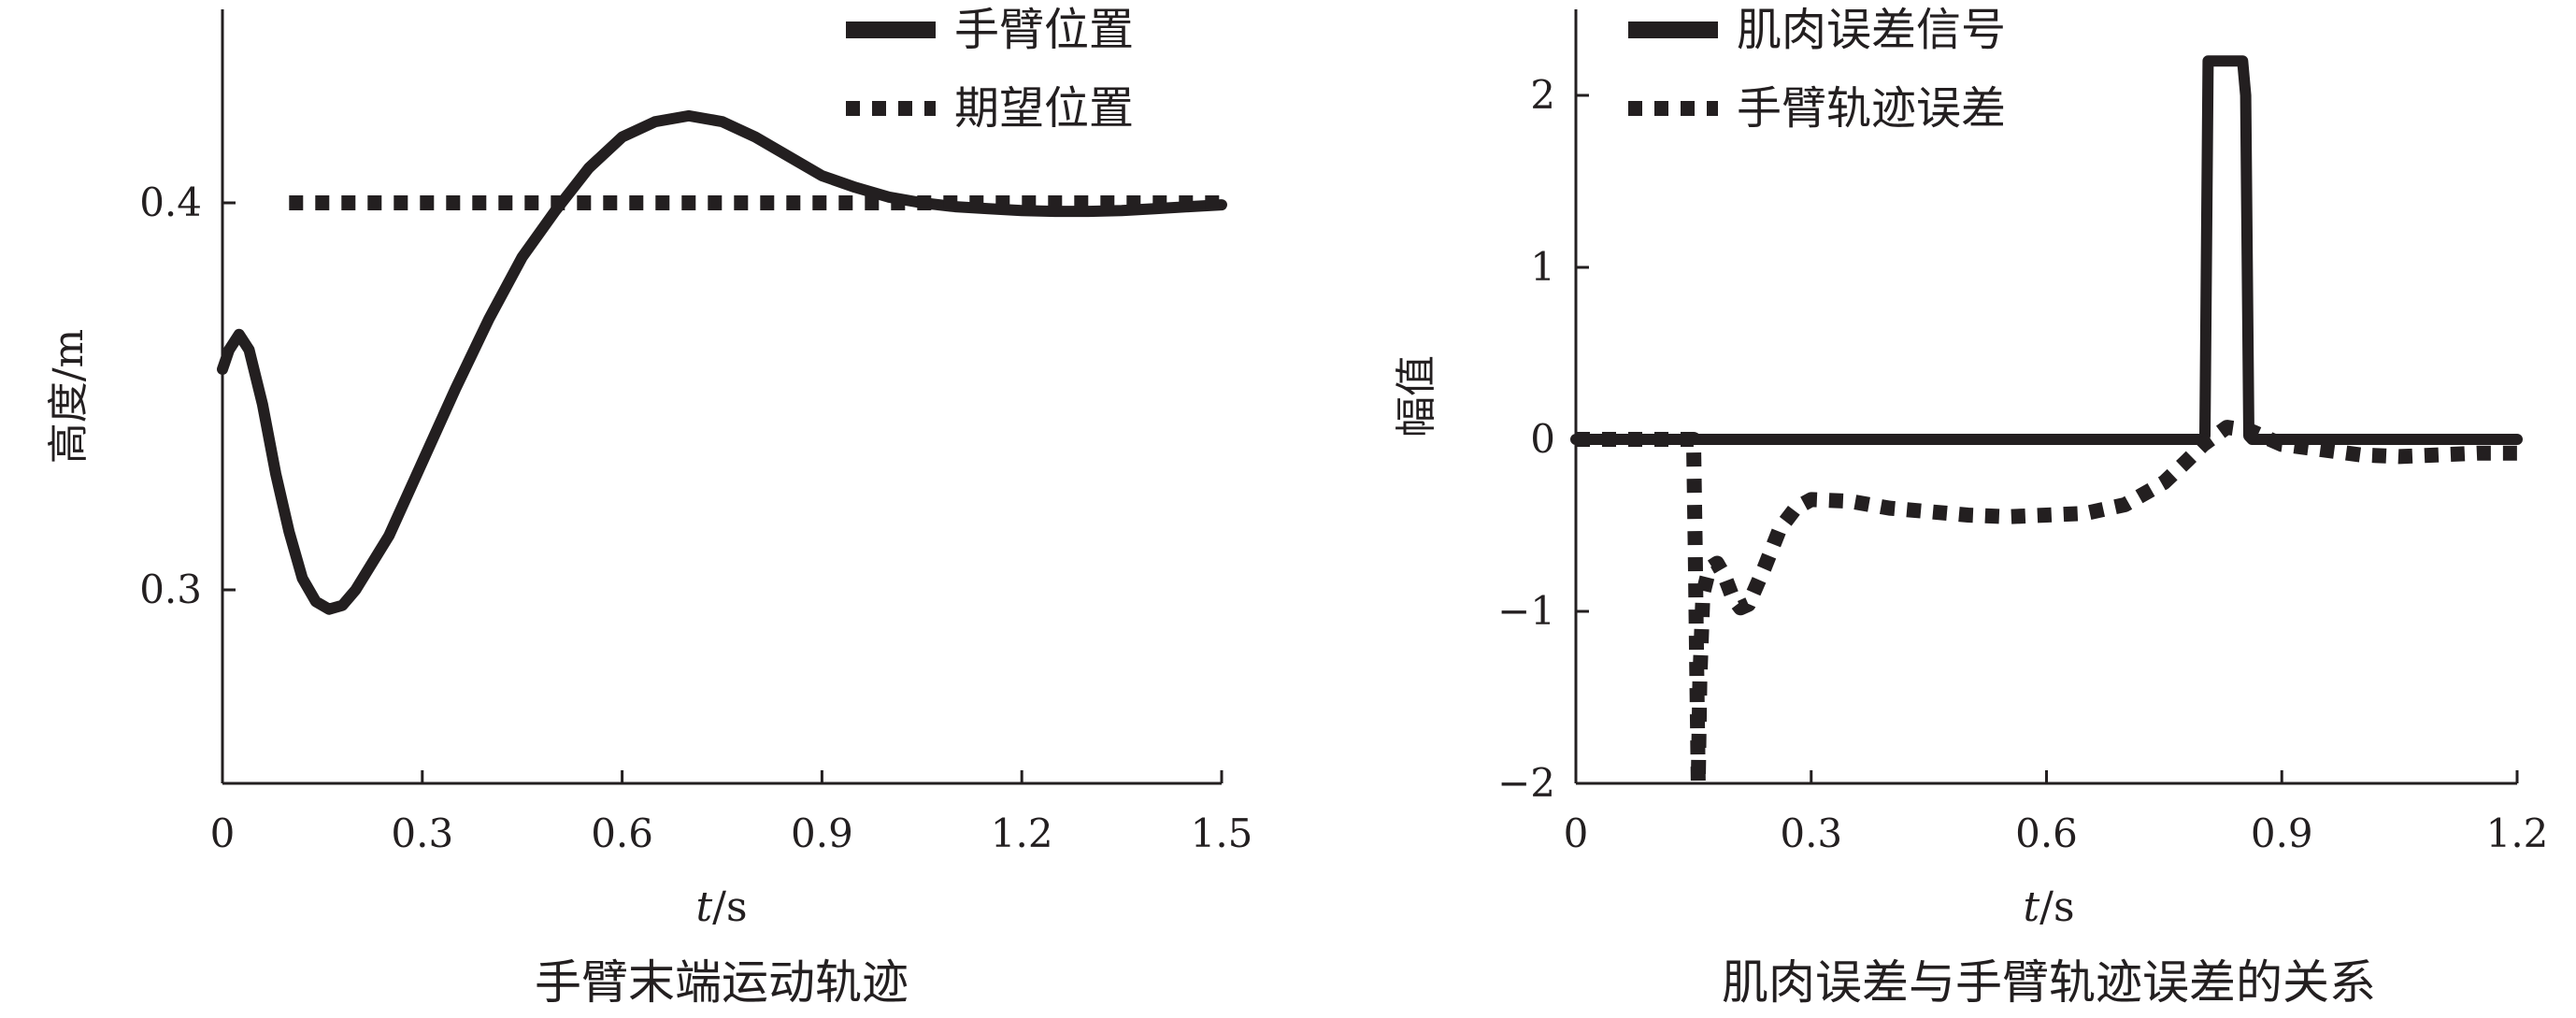 This screenshot has width=2576, height=1018. What do you see at coordinates (1542, 95) in the screenshot?
I see `y-tick-label: 2` at bounding box center [1542, 95].